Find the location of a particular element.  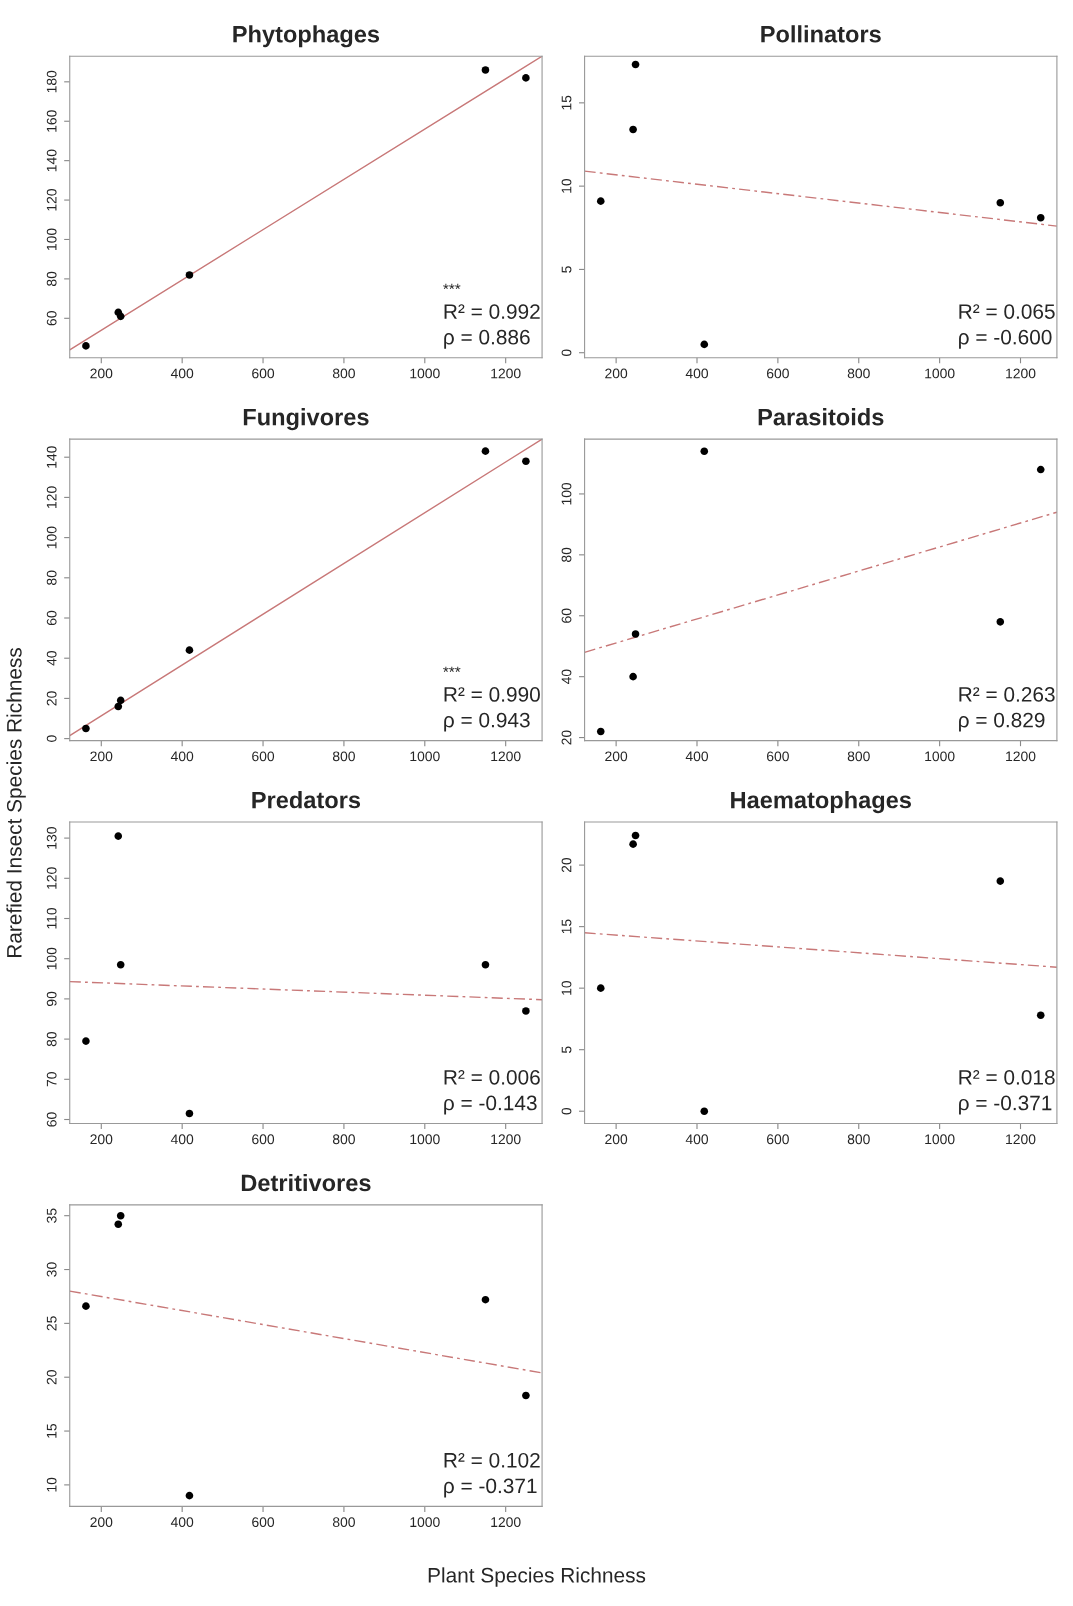

y-tick-label: 5 is located at coordinates (566, 1049).